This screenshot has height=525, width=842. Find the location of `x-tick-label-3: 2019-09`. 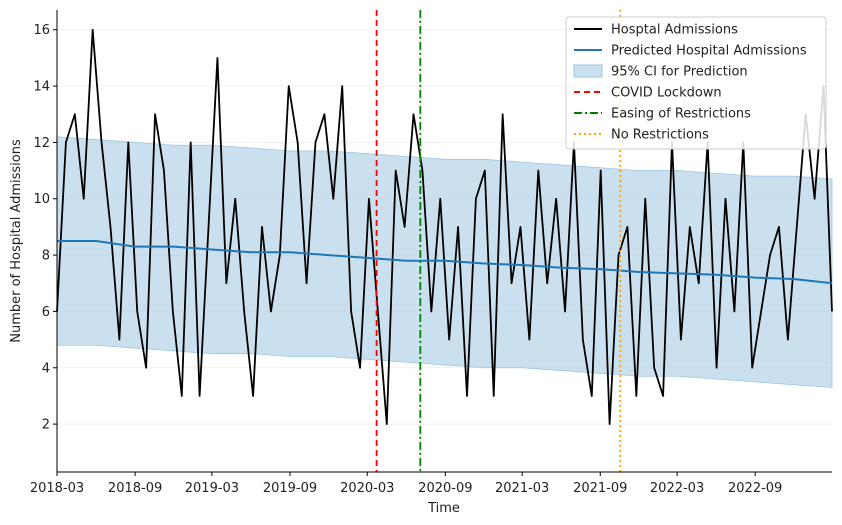

x-tick-label-3: 2019-09 is located at coordinates (290, 488).